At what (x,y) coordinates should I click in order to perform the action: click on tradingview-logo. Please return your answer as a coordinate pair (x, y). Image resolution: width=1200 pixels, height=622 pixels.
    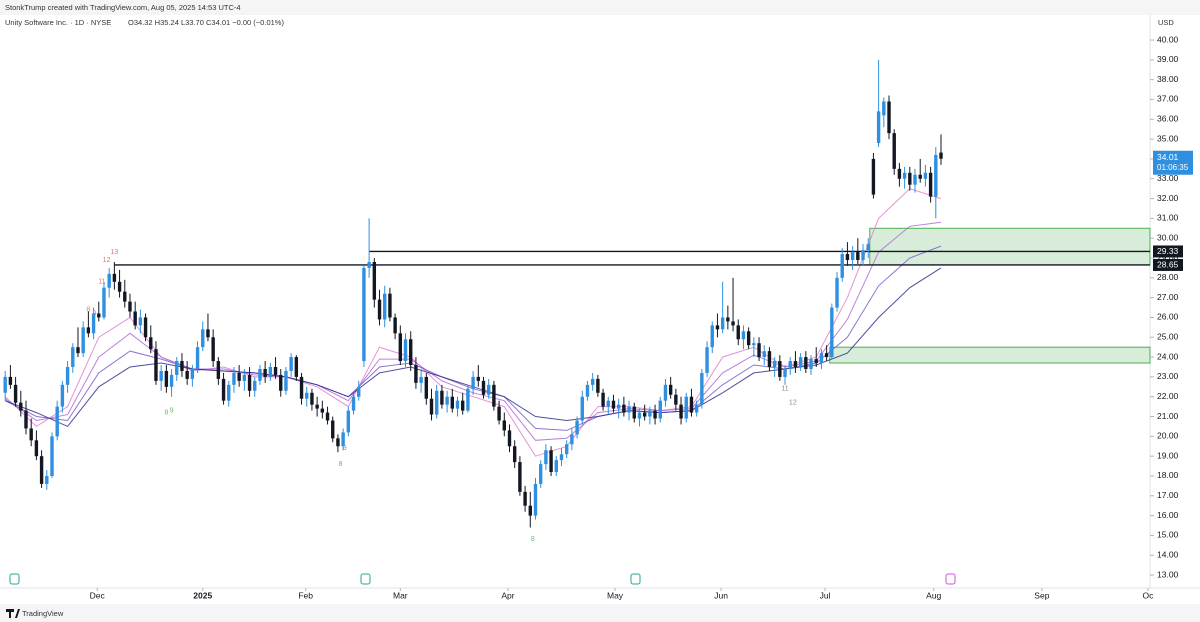
    Looking at the image, I should click on (13, 613).